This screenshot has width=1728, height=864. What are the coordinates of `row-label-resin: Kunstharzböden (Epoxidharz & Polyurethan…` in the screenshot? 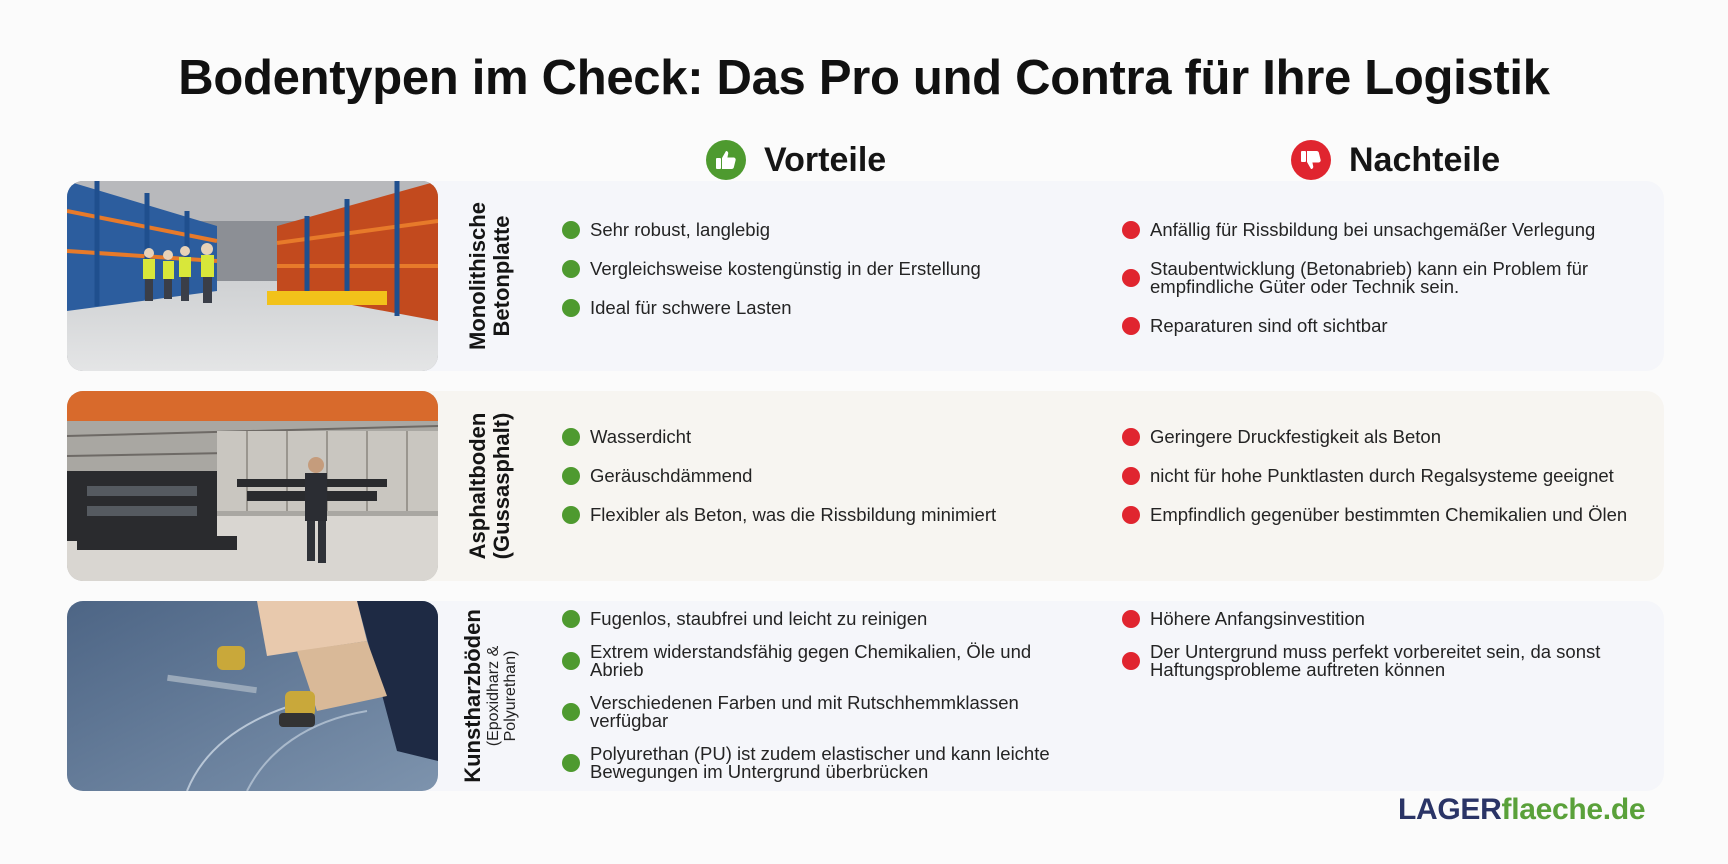 It's located at (490, 696).